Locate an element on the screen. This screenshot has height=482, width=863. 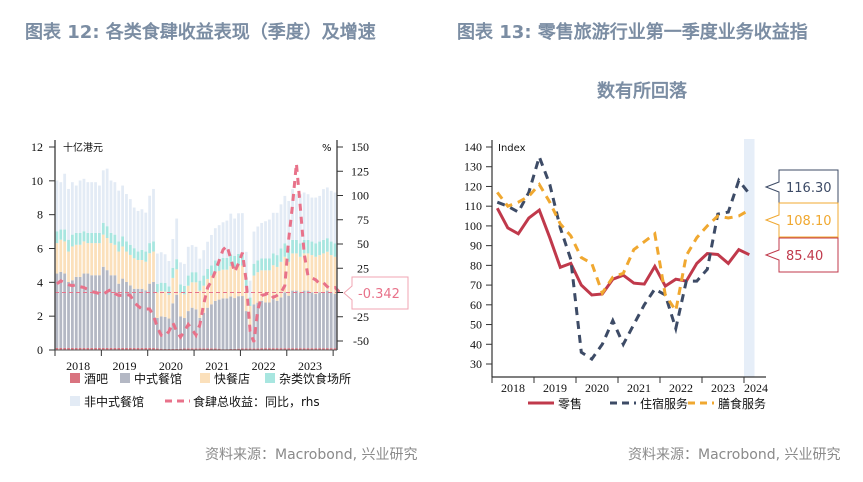
source-note-right: 资料来源：Macrobond, 兴业研究 is located at coordinates (734, 455).